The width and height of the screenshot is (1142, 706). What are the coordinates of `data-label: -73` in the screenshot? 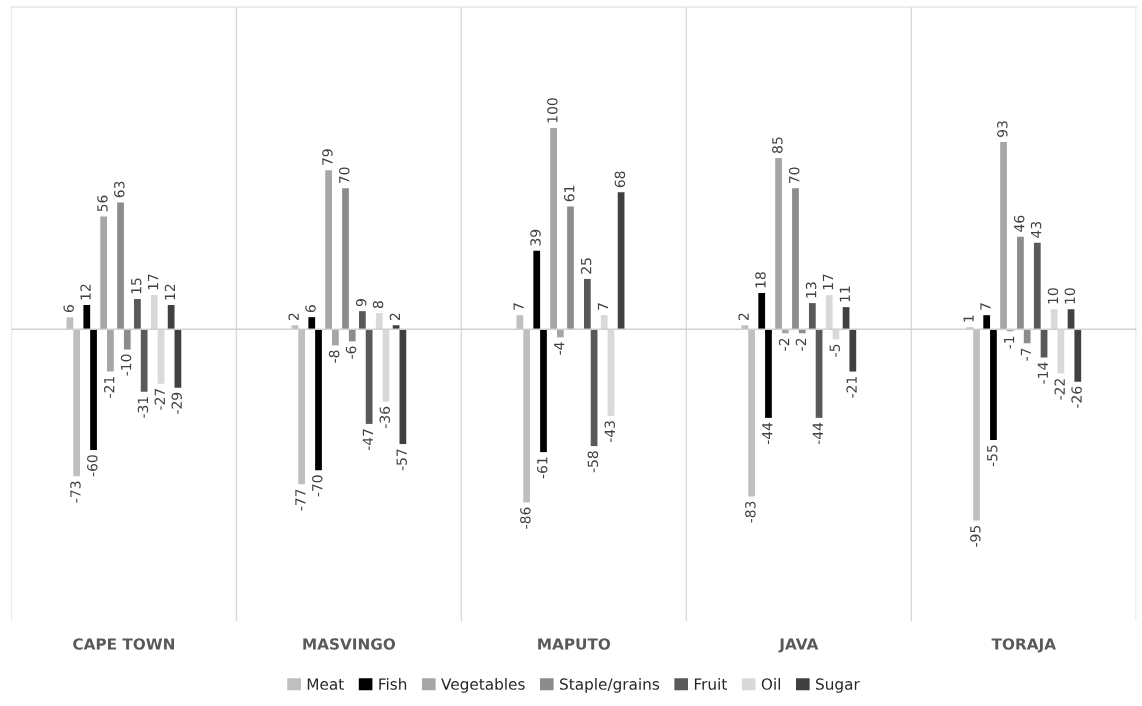 It's located at (75, 492).